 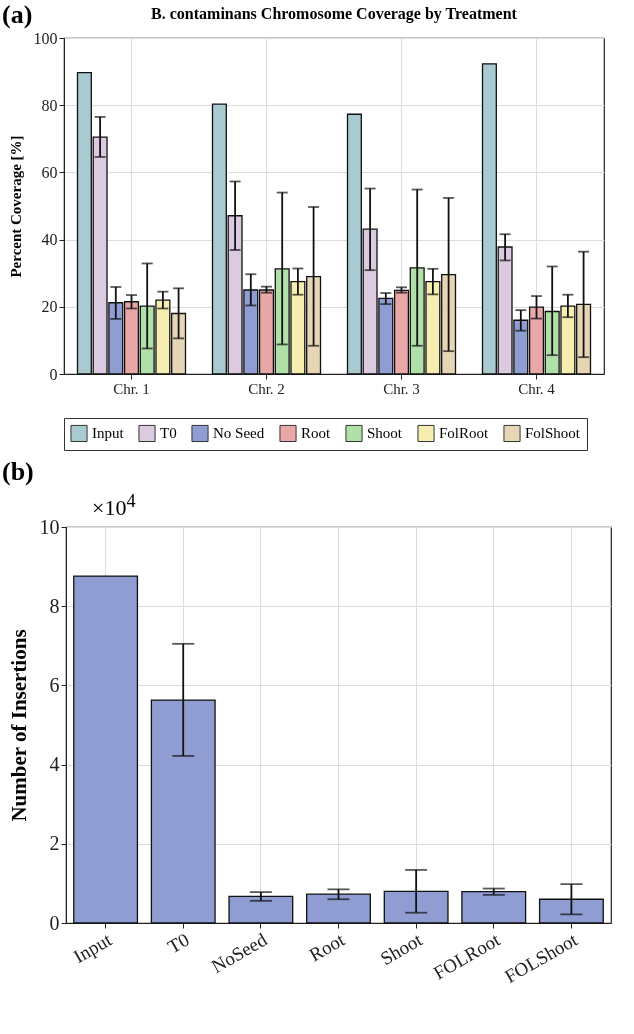 I want to click on x-tick-label: Shoot, so click(x=401, y=949).